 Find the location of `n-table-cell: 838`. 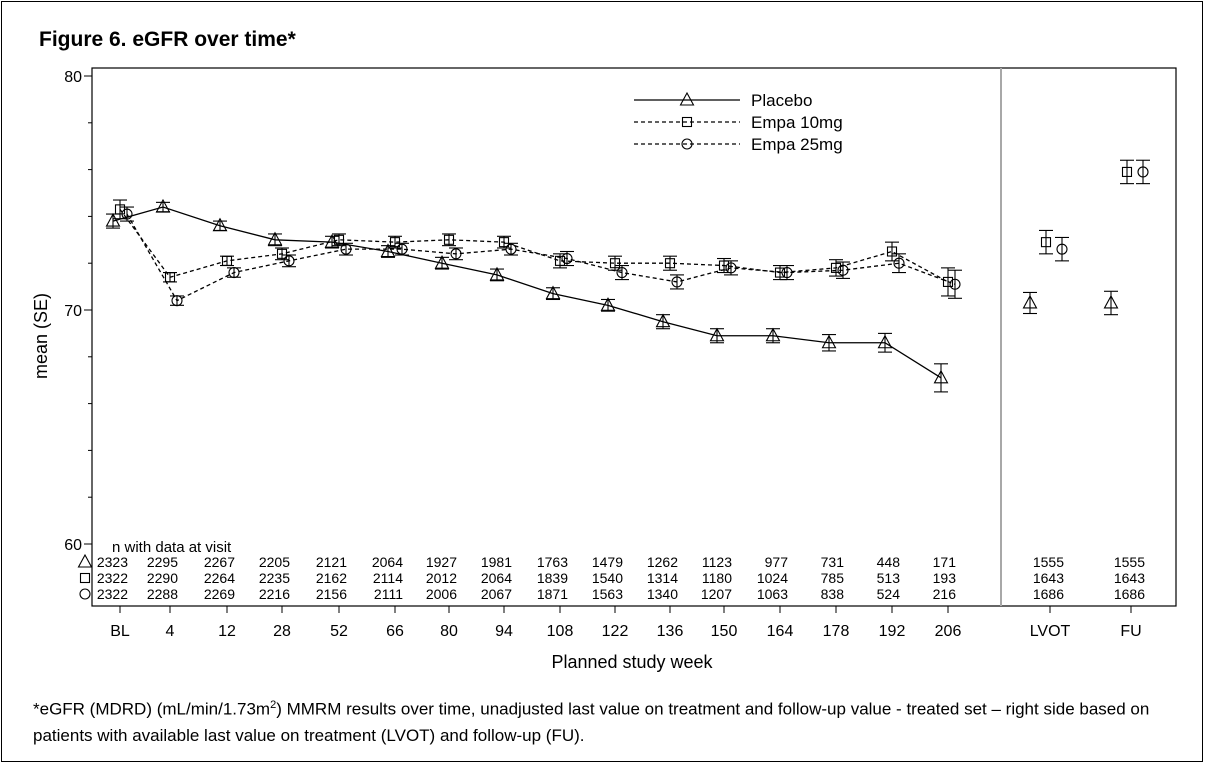

n-table-cell: 838 is located at coordinates (833, 594).